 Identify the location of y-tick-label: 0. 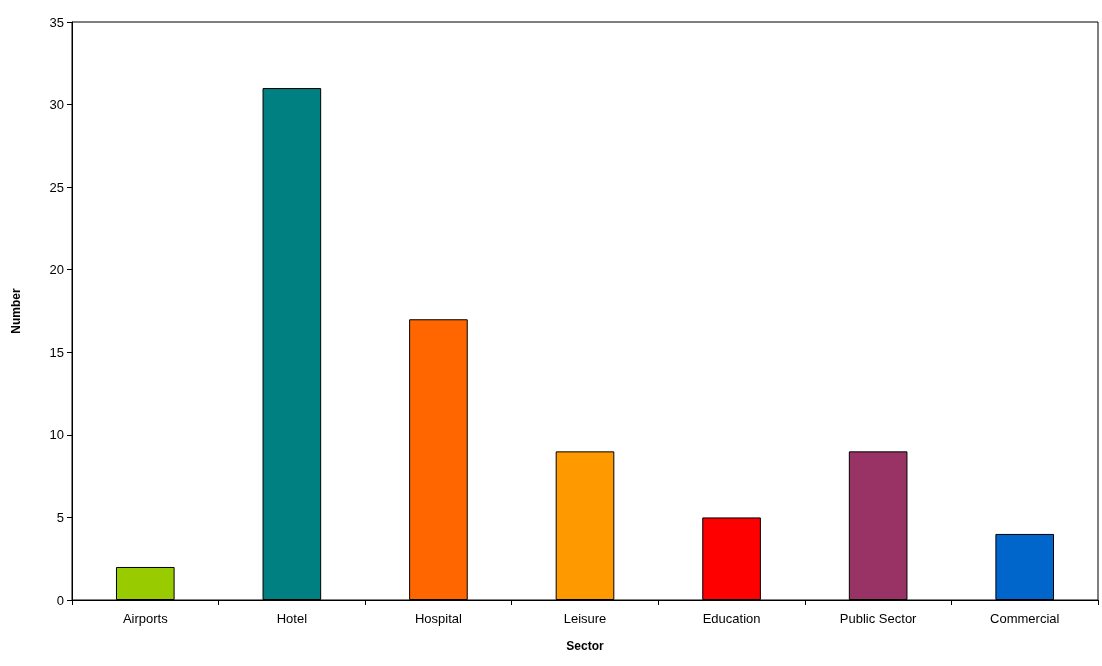
(60, 600).